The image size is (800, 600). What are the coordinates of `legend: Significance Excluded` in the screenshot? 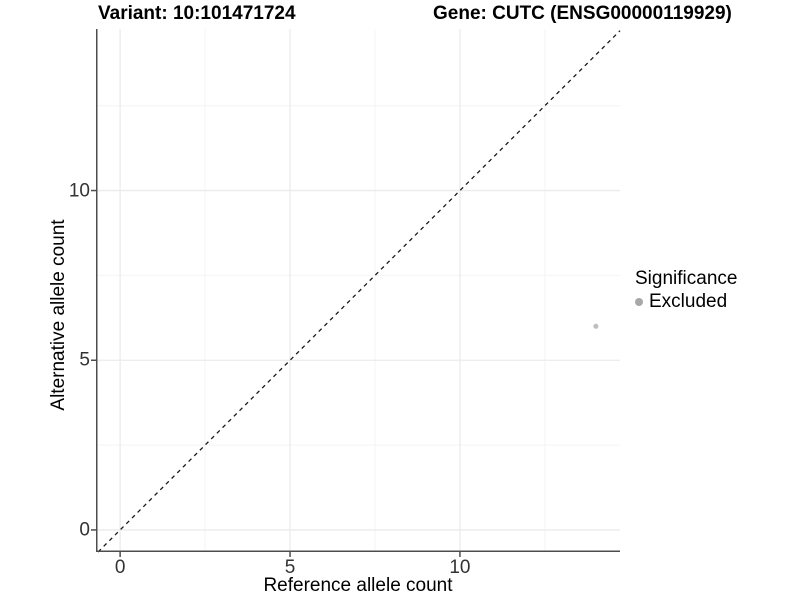 It's located at (686, 290).